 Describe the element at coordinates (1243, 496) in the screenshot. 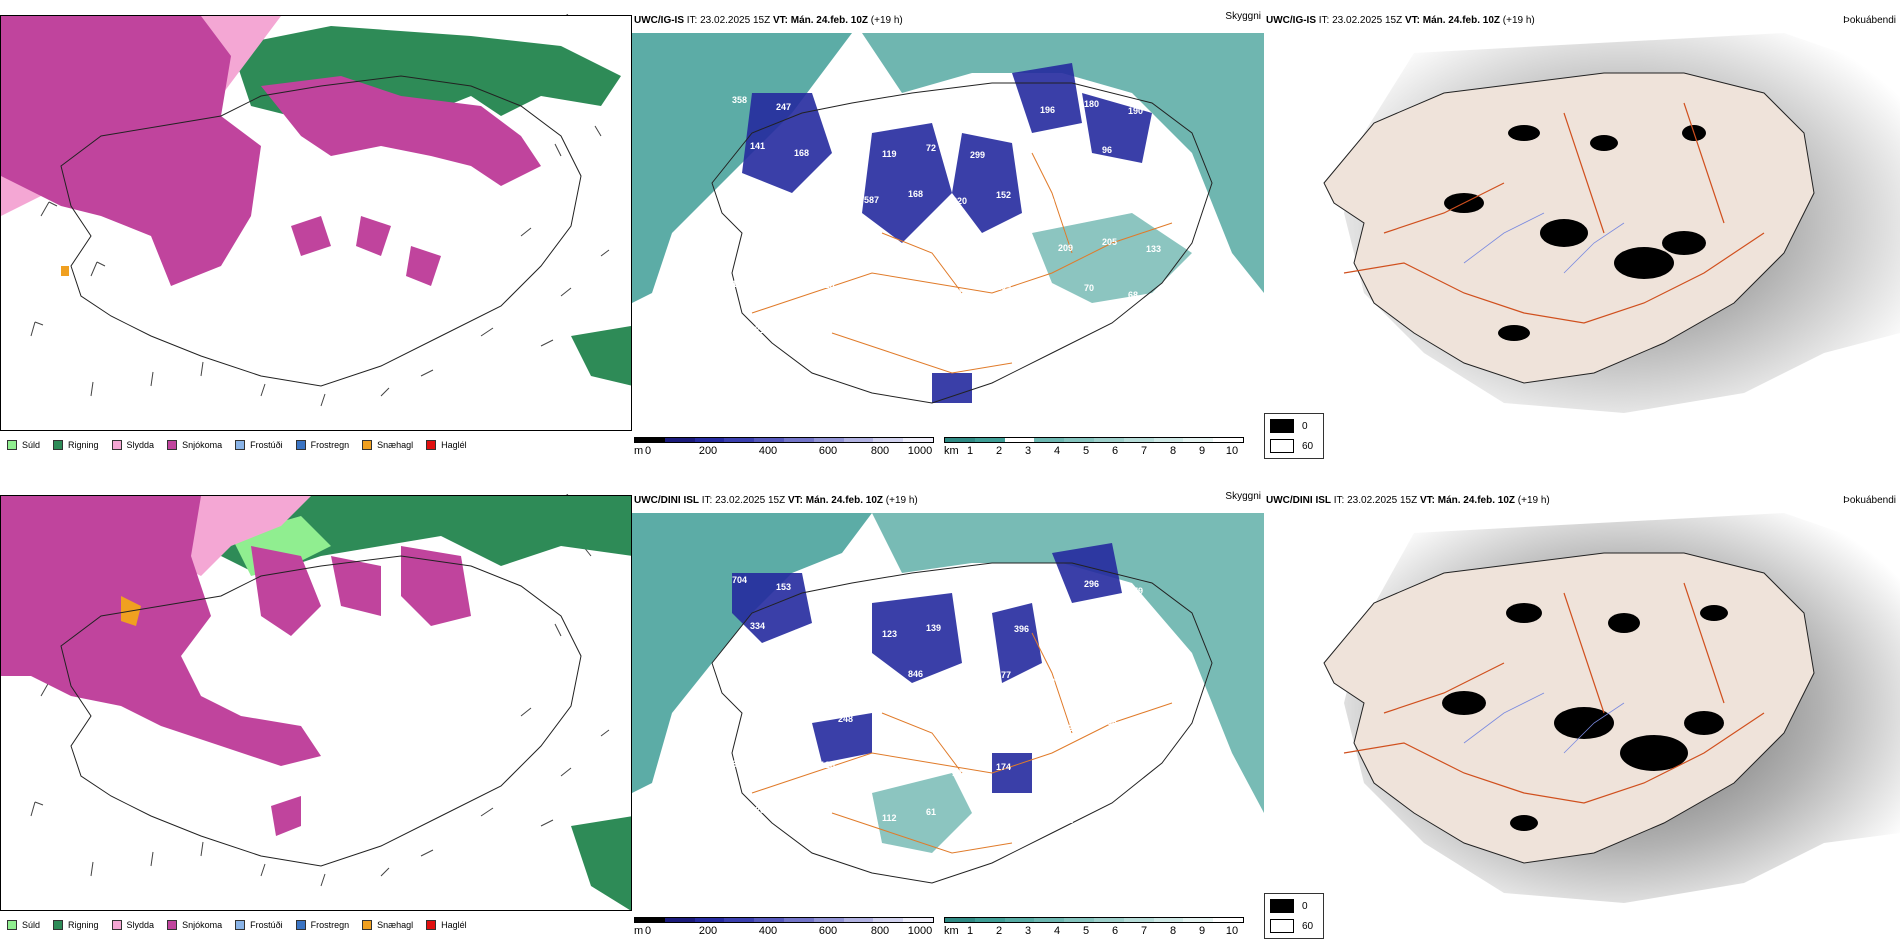

I see `panel-title: Skyggni` at that location.